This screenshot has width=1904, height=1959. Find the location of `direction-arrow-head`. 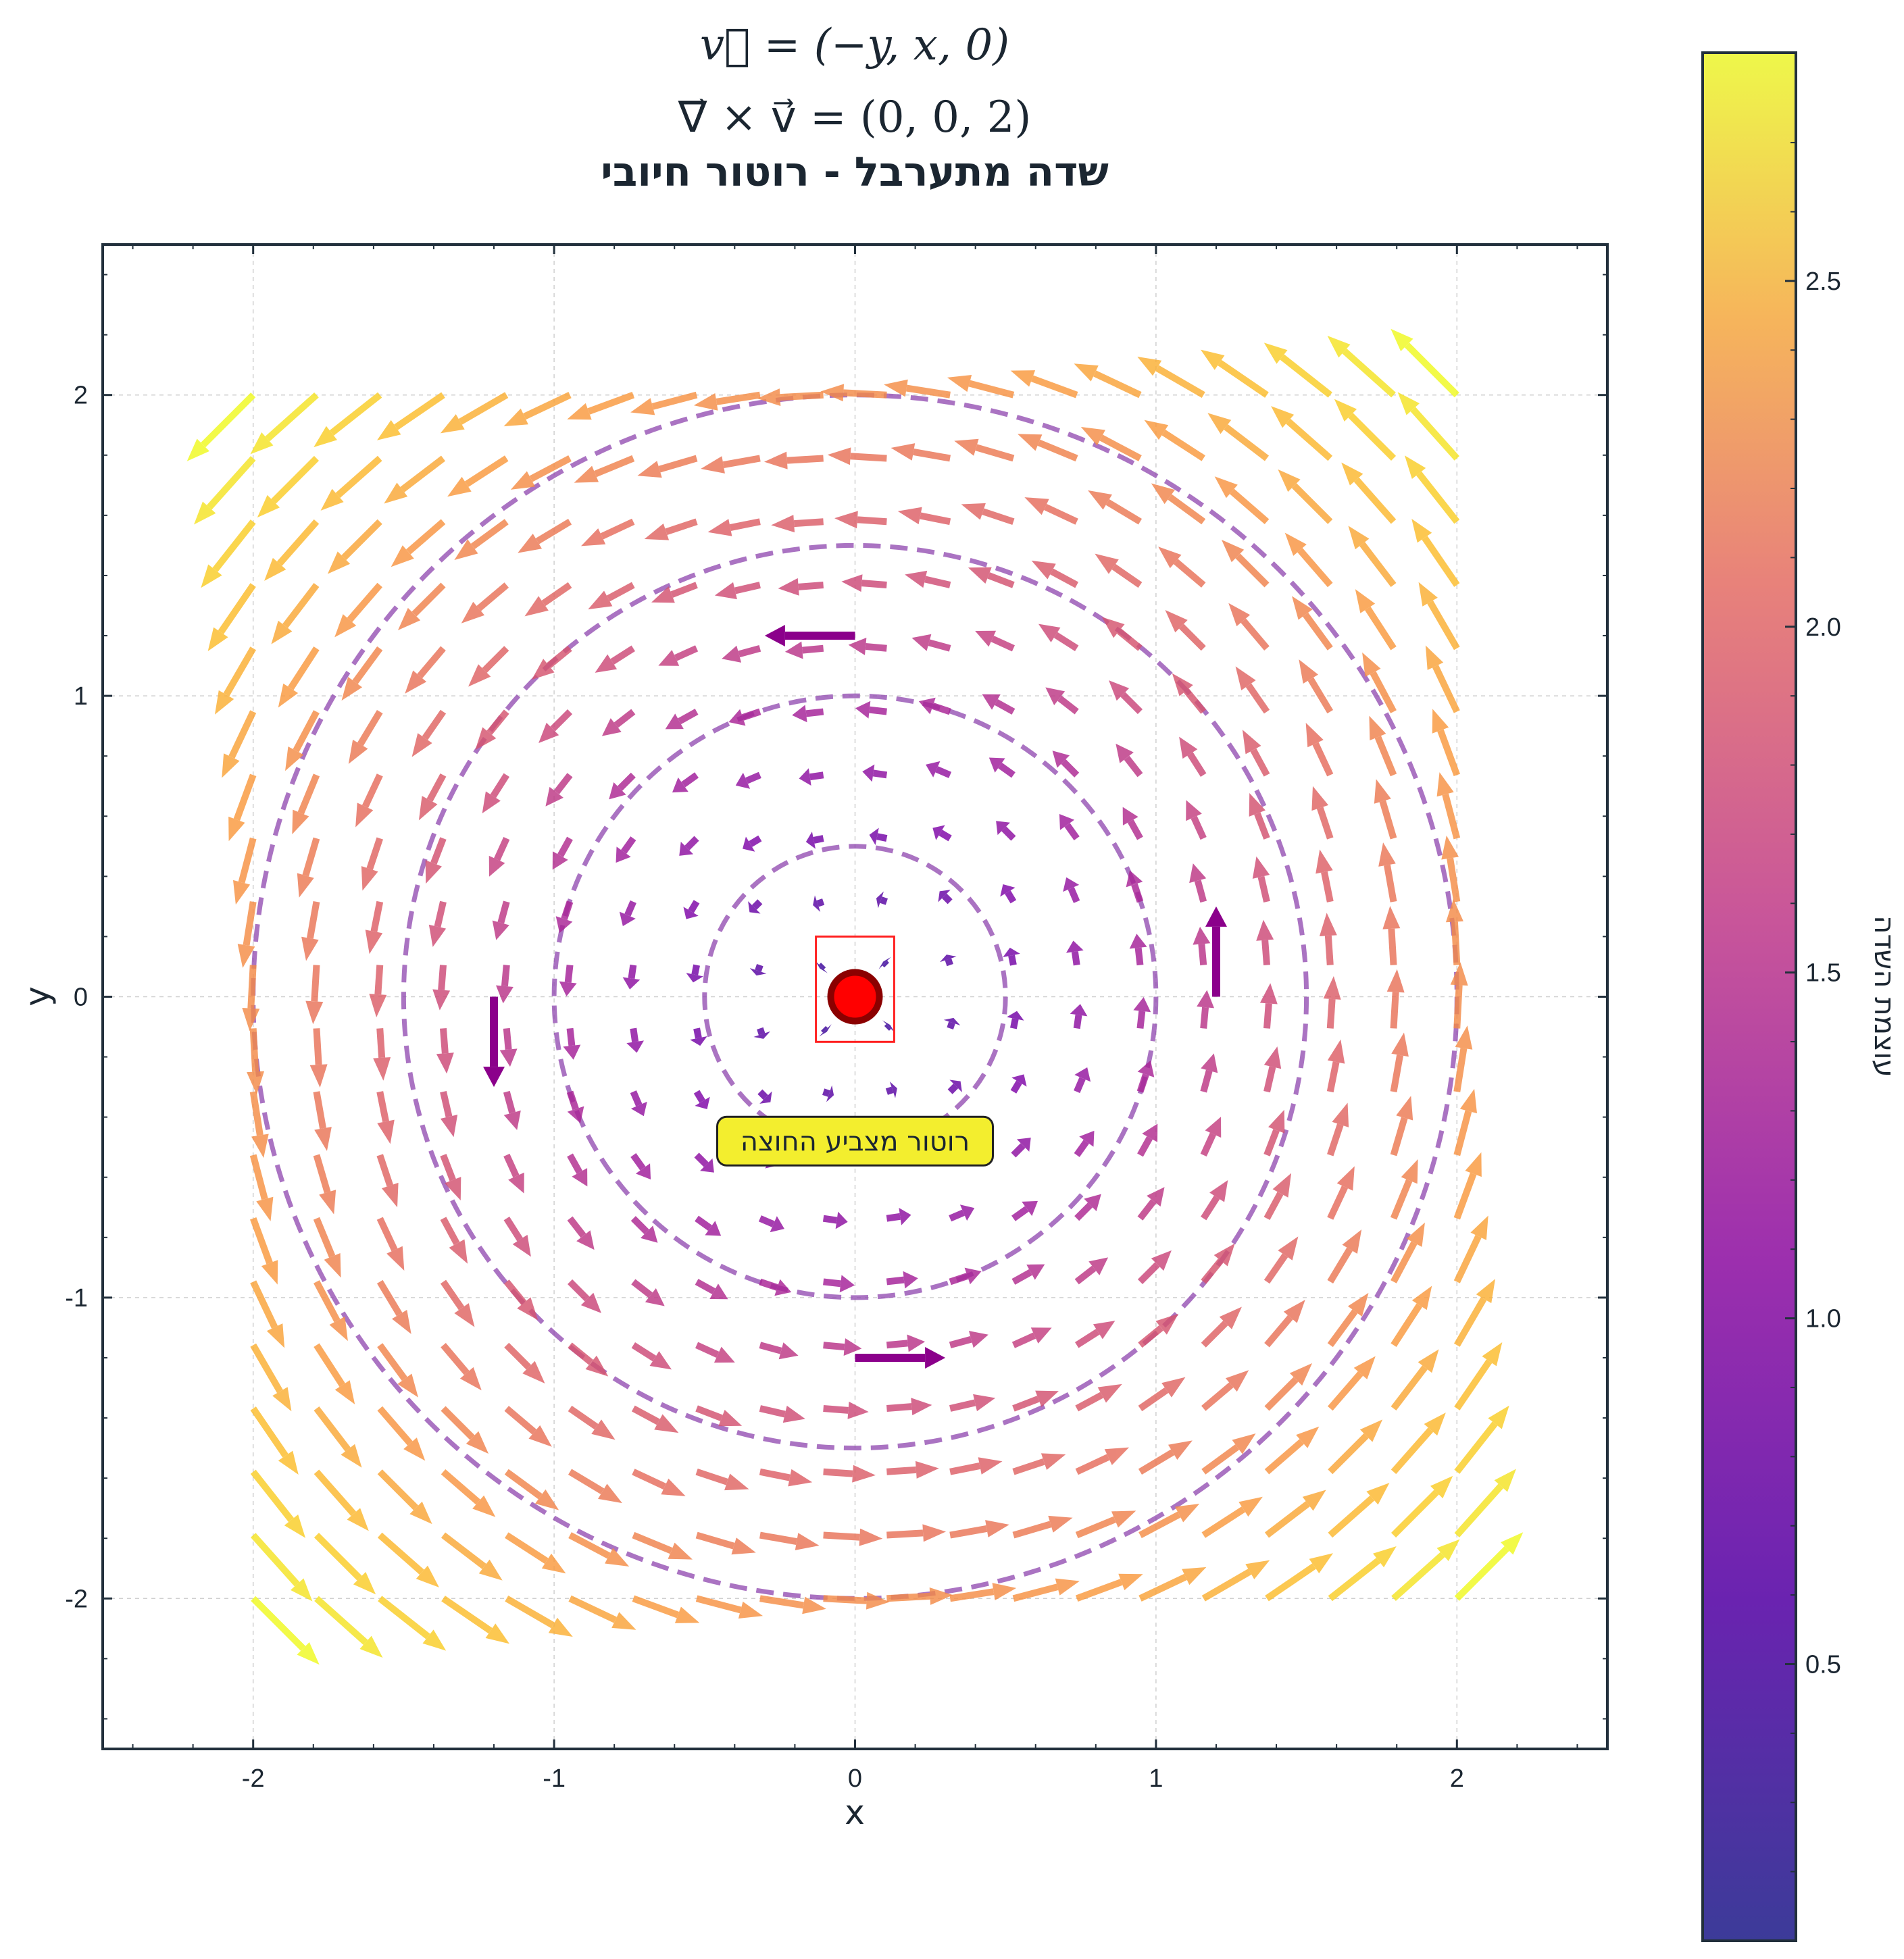

direction-arrow-head is located at coordinates (774, 636).